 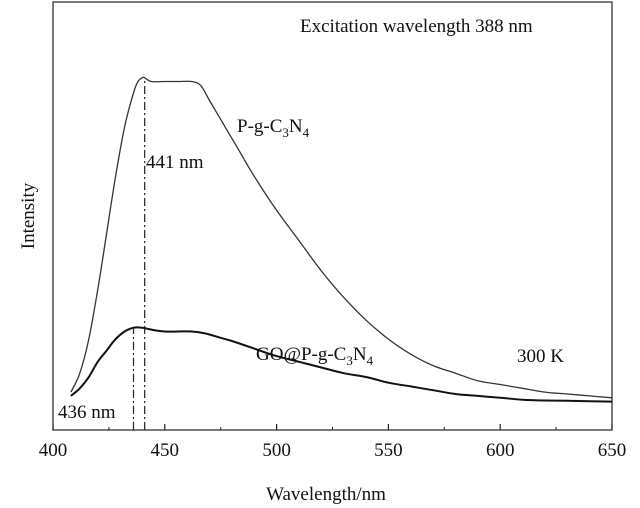 I want to click on x-tick-label-600: 600, so click(x=500, y=450).